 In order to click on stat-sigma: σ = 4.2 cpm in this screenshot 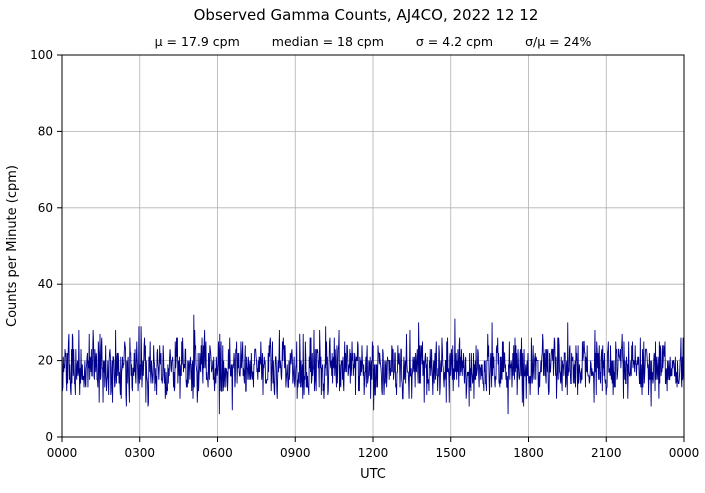, I will do `click(454, 41)`.